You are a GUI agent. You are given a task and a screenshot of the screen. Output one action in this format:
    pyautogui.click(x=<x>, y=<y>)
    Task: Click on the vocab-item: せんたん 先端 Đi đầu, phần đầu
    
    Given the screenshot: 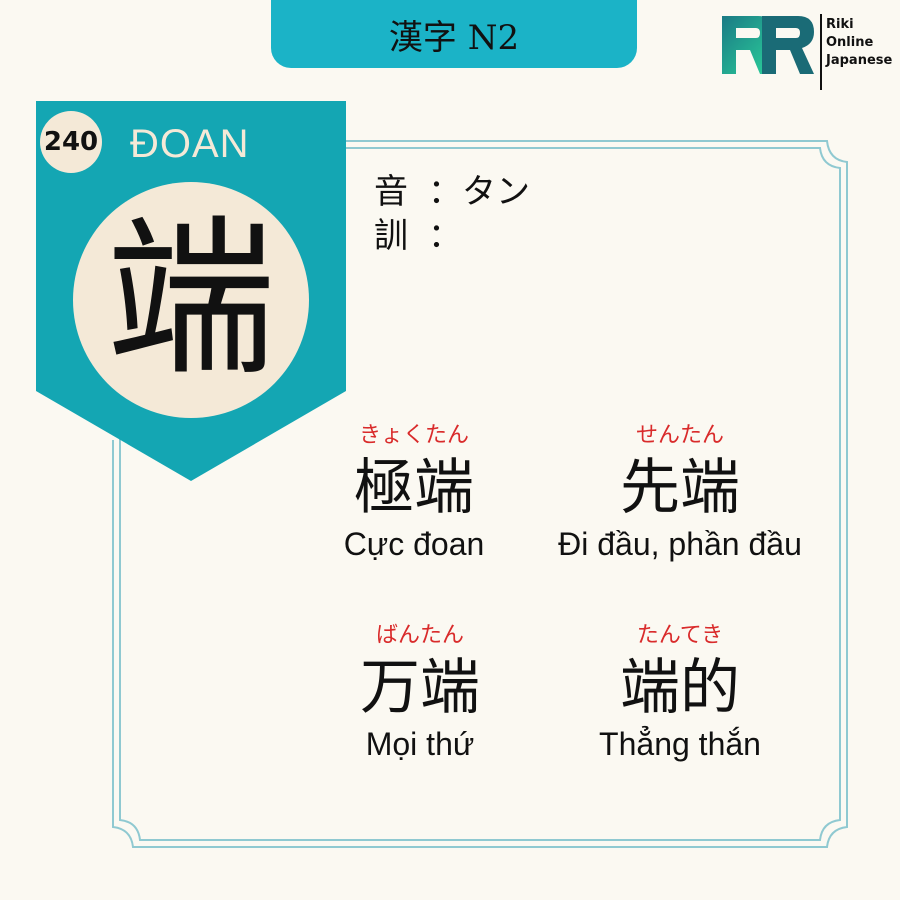 What is the action you would take?
    pyautogui.click(x=680, y=492)
    